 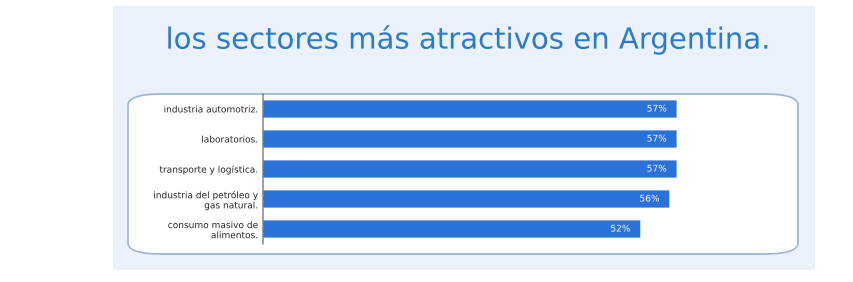 I want to click on y-tick-label: transporte y logística., so click(x=209, y=169).